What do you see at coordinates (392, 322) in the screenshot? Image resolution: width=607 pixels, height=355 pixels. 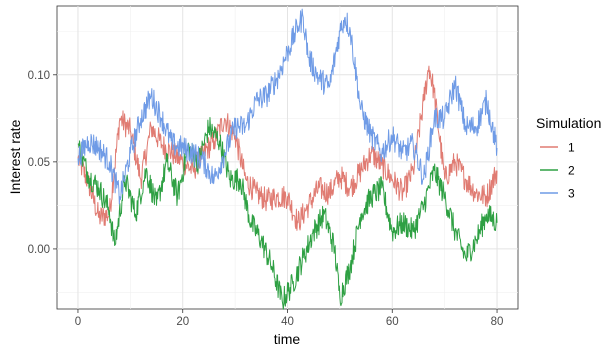 I see `x-tick-label: 60` at bounding box center [392, 322].